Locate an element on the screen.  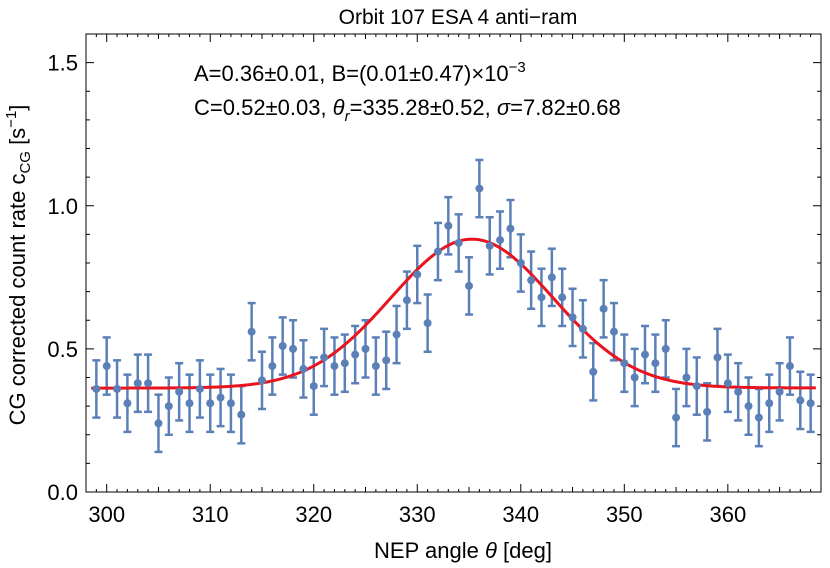
x-axis-label-unit: [deg] is located at coordinates (524, 550).